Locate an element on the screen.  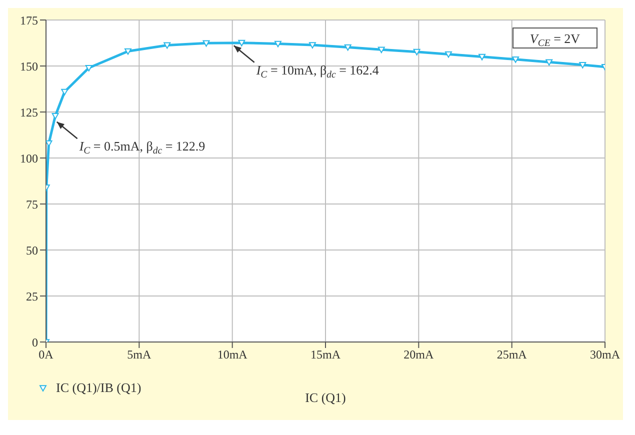
y-tick-label: 125 is located at coordinates (29, 112).